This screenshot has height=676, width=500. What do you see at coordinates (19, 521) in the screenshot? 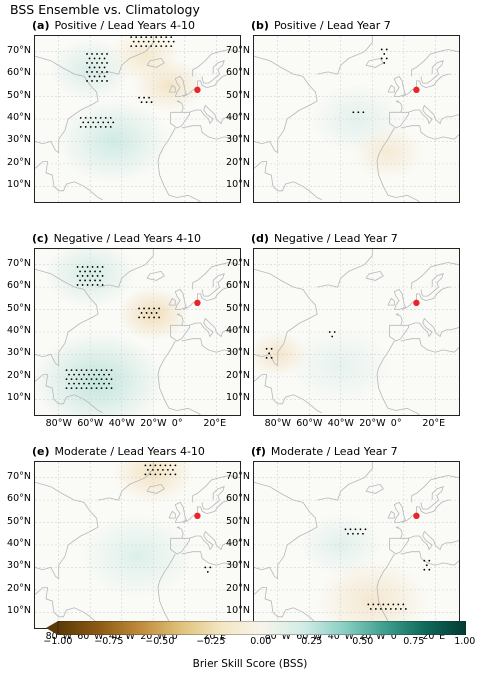
I see `lat-tick-label: 50°N` at bounding box center [19, 521].